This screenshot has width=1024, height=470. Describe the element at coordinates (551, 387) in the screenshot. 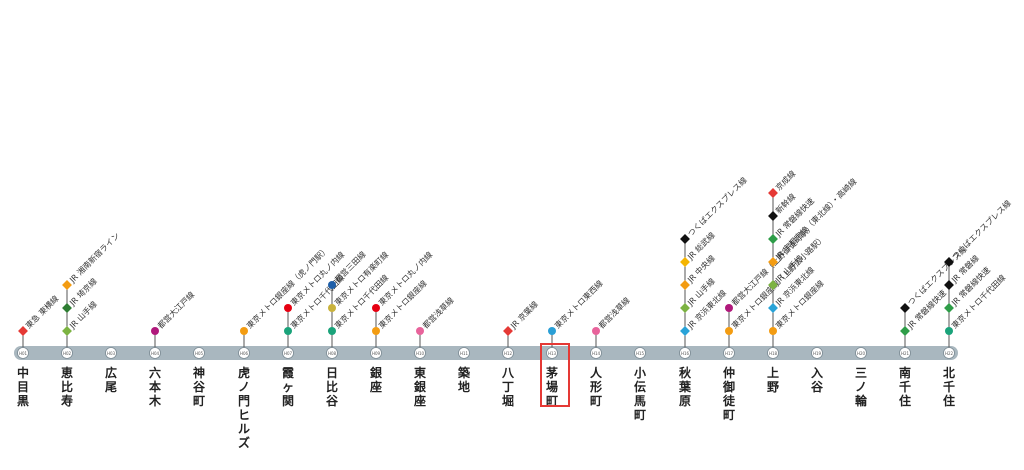

I see `station-name: 茅場町` at that location.